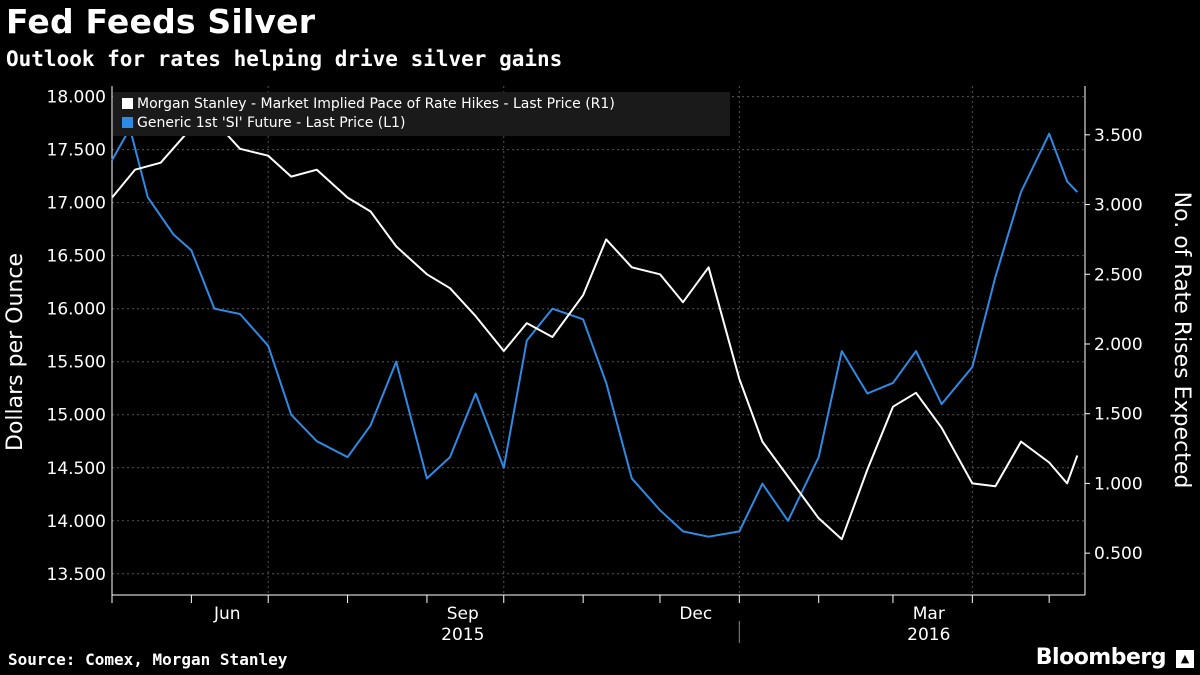  I want to click on bloomberg-icon: ▲, so click(1185, 659).